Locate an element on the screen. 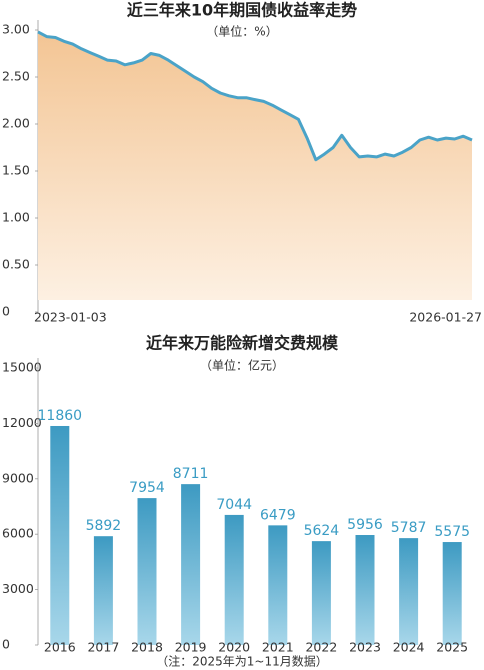 The image size is (484, 670). y-tick-label: 2.50 is located at coordinates (16, 76).